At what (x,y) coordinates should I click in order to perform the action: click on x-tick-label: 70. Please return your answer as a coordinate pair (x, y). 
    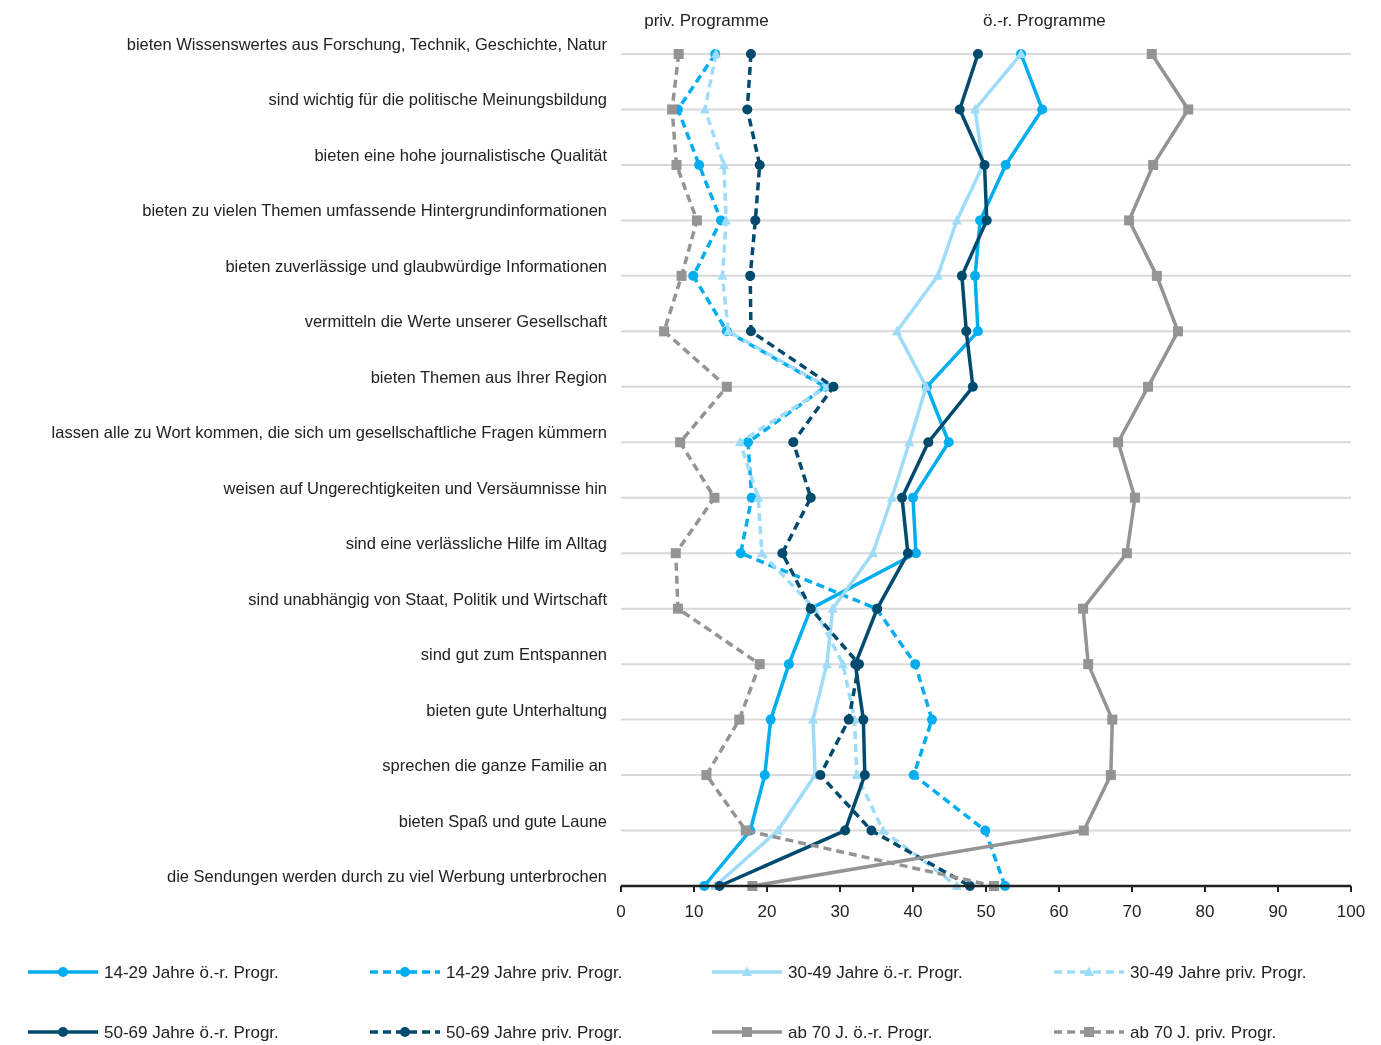
    Looking at the image, I should click on (1132, 911).